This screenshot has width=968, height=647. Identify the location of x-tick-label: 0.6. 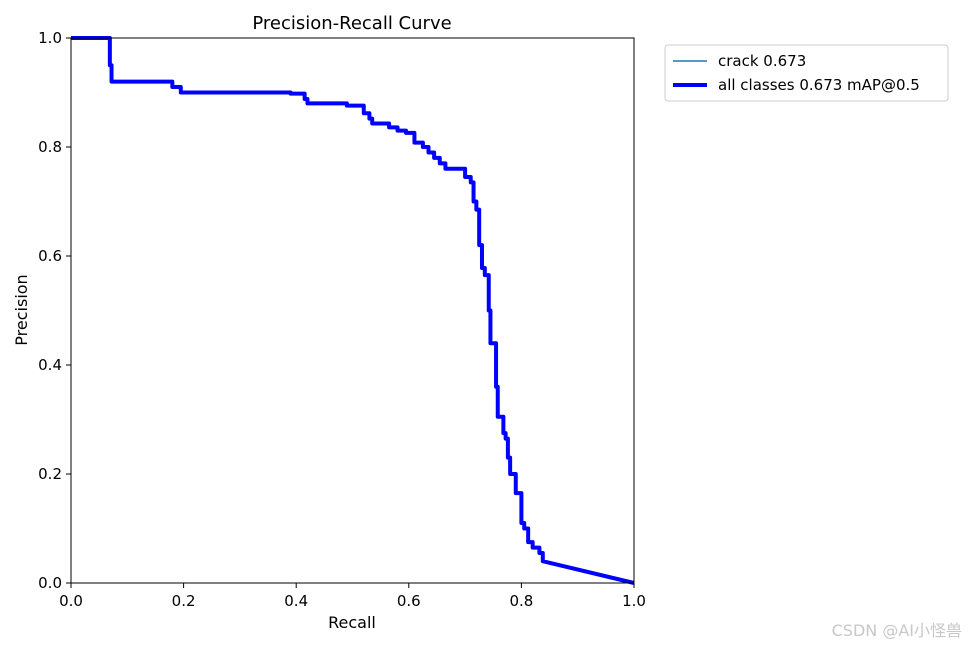
(409, 601).